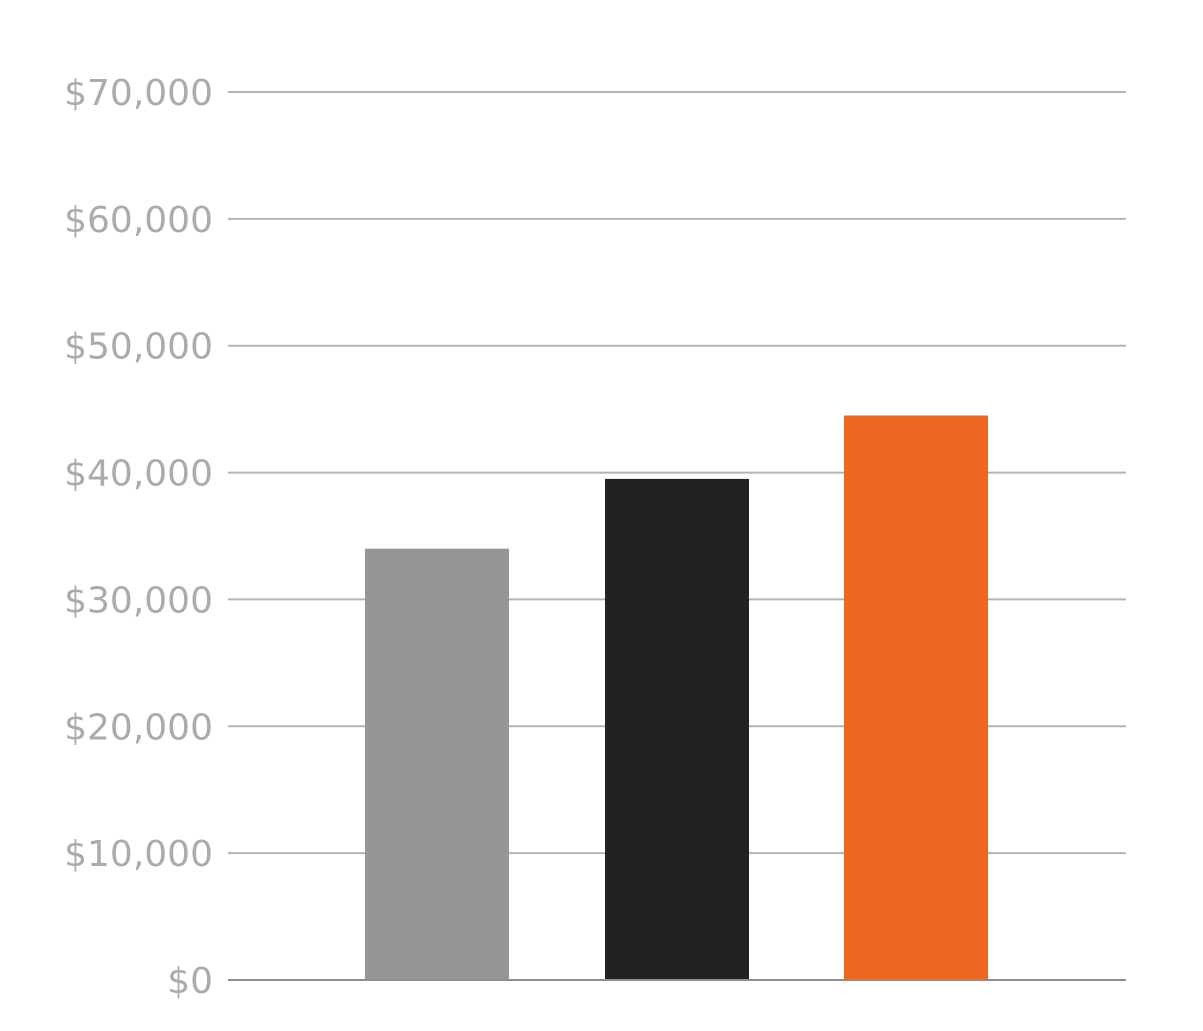  Describe the element at coordinates (138, 93) in the screenshot. I see `y-tick-label: $70,000` at that location.